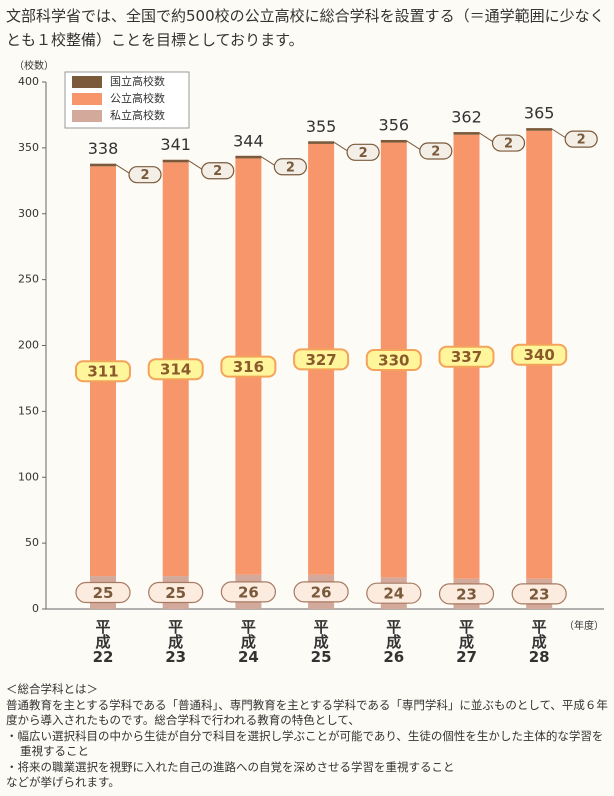 The image size is (614, 796). I want to click on y-tick-label: 300, so click(28, 213).